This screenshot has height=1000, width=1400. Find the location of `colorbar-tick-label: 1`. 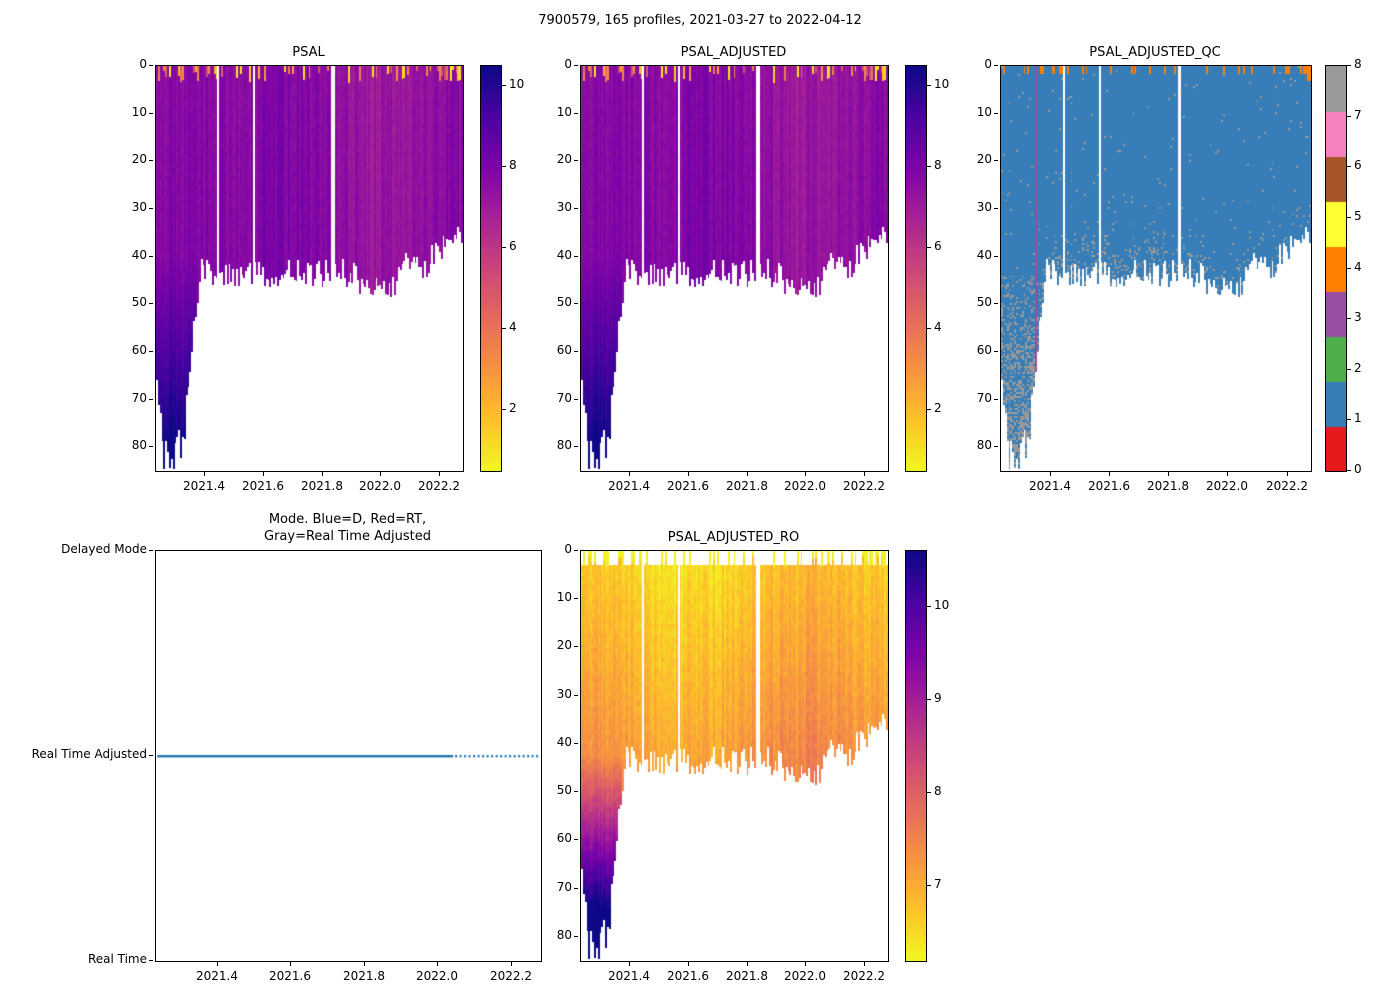

colorbar-tick-label: 1 is located at coordinates (1358, 418).